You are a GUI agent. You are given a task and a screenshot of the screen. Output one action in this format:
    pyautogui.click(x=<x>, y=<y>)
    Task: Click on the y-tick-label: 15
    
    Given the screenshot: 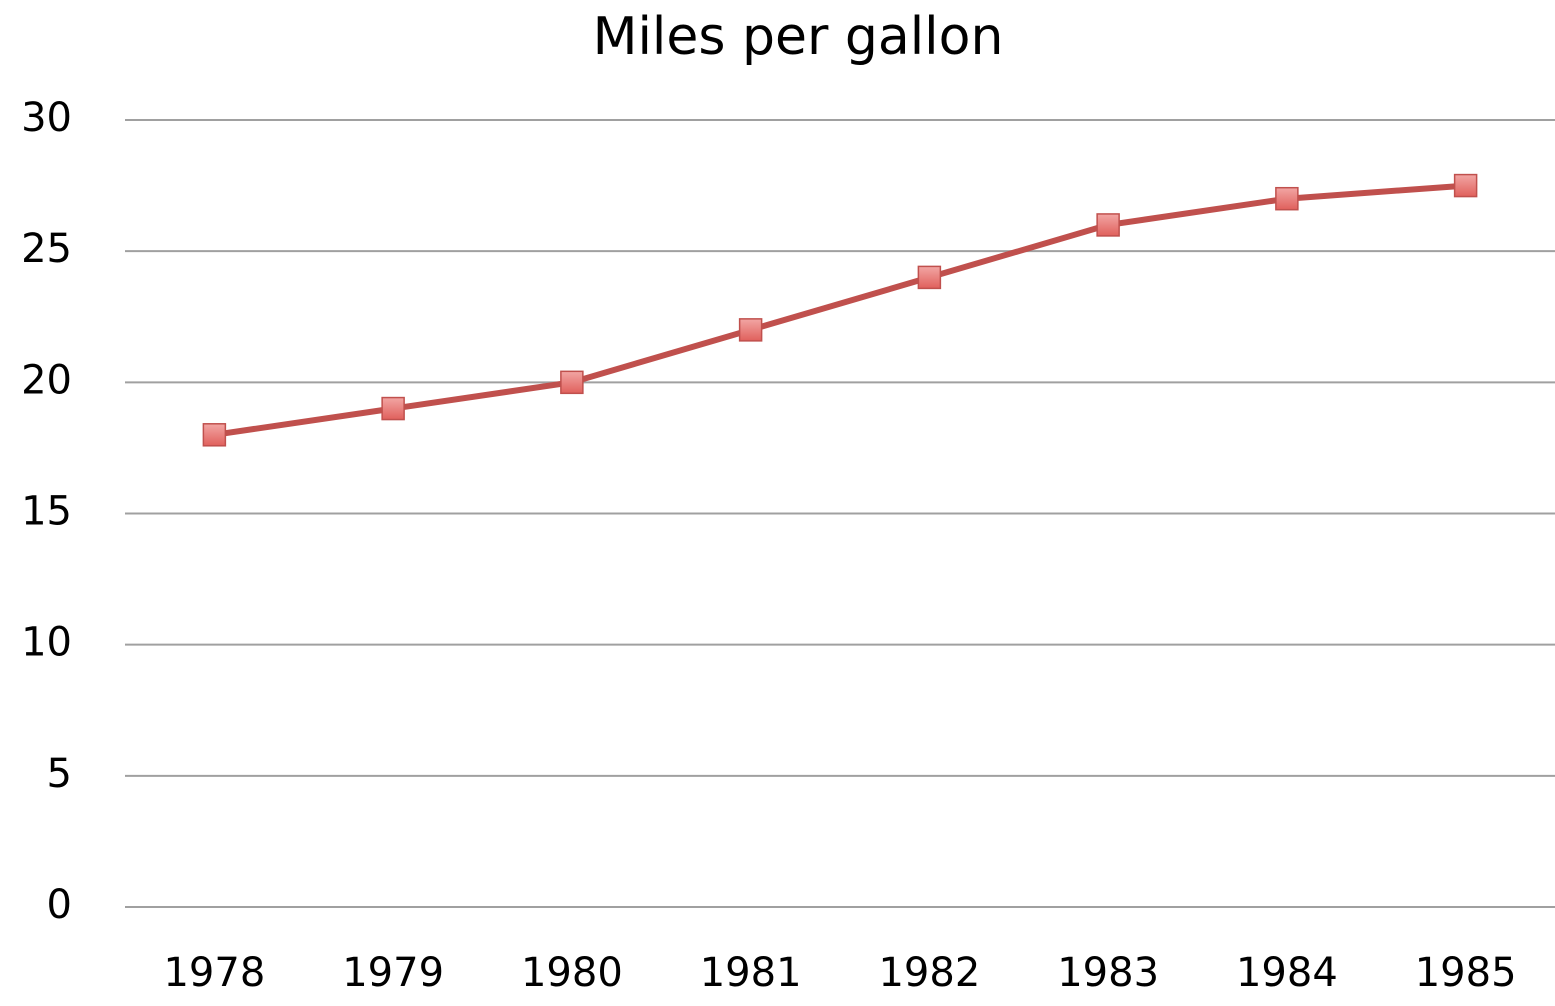 What is the action you would take?
    pyautogui.click(x=46, y=512)
    